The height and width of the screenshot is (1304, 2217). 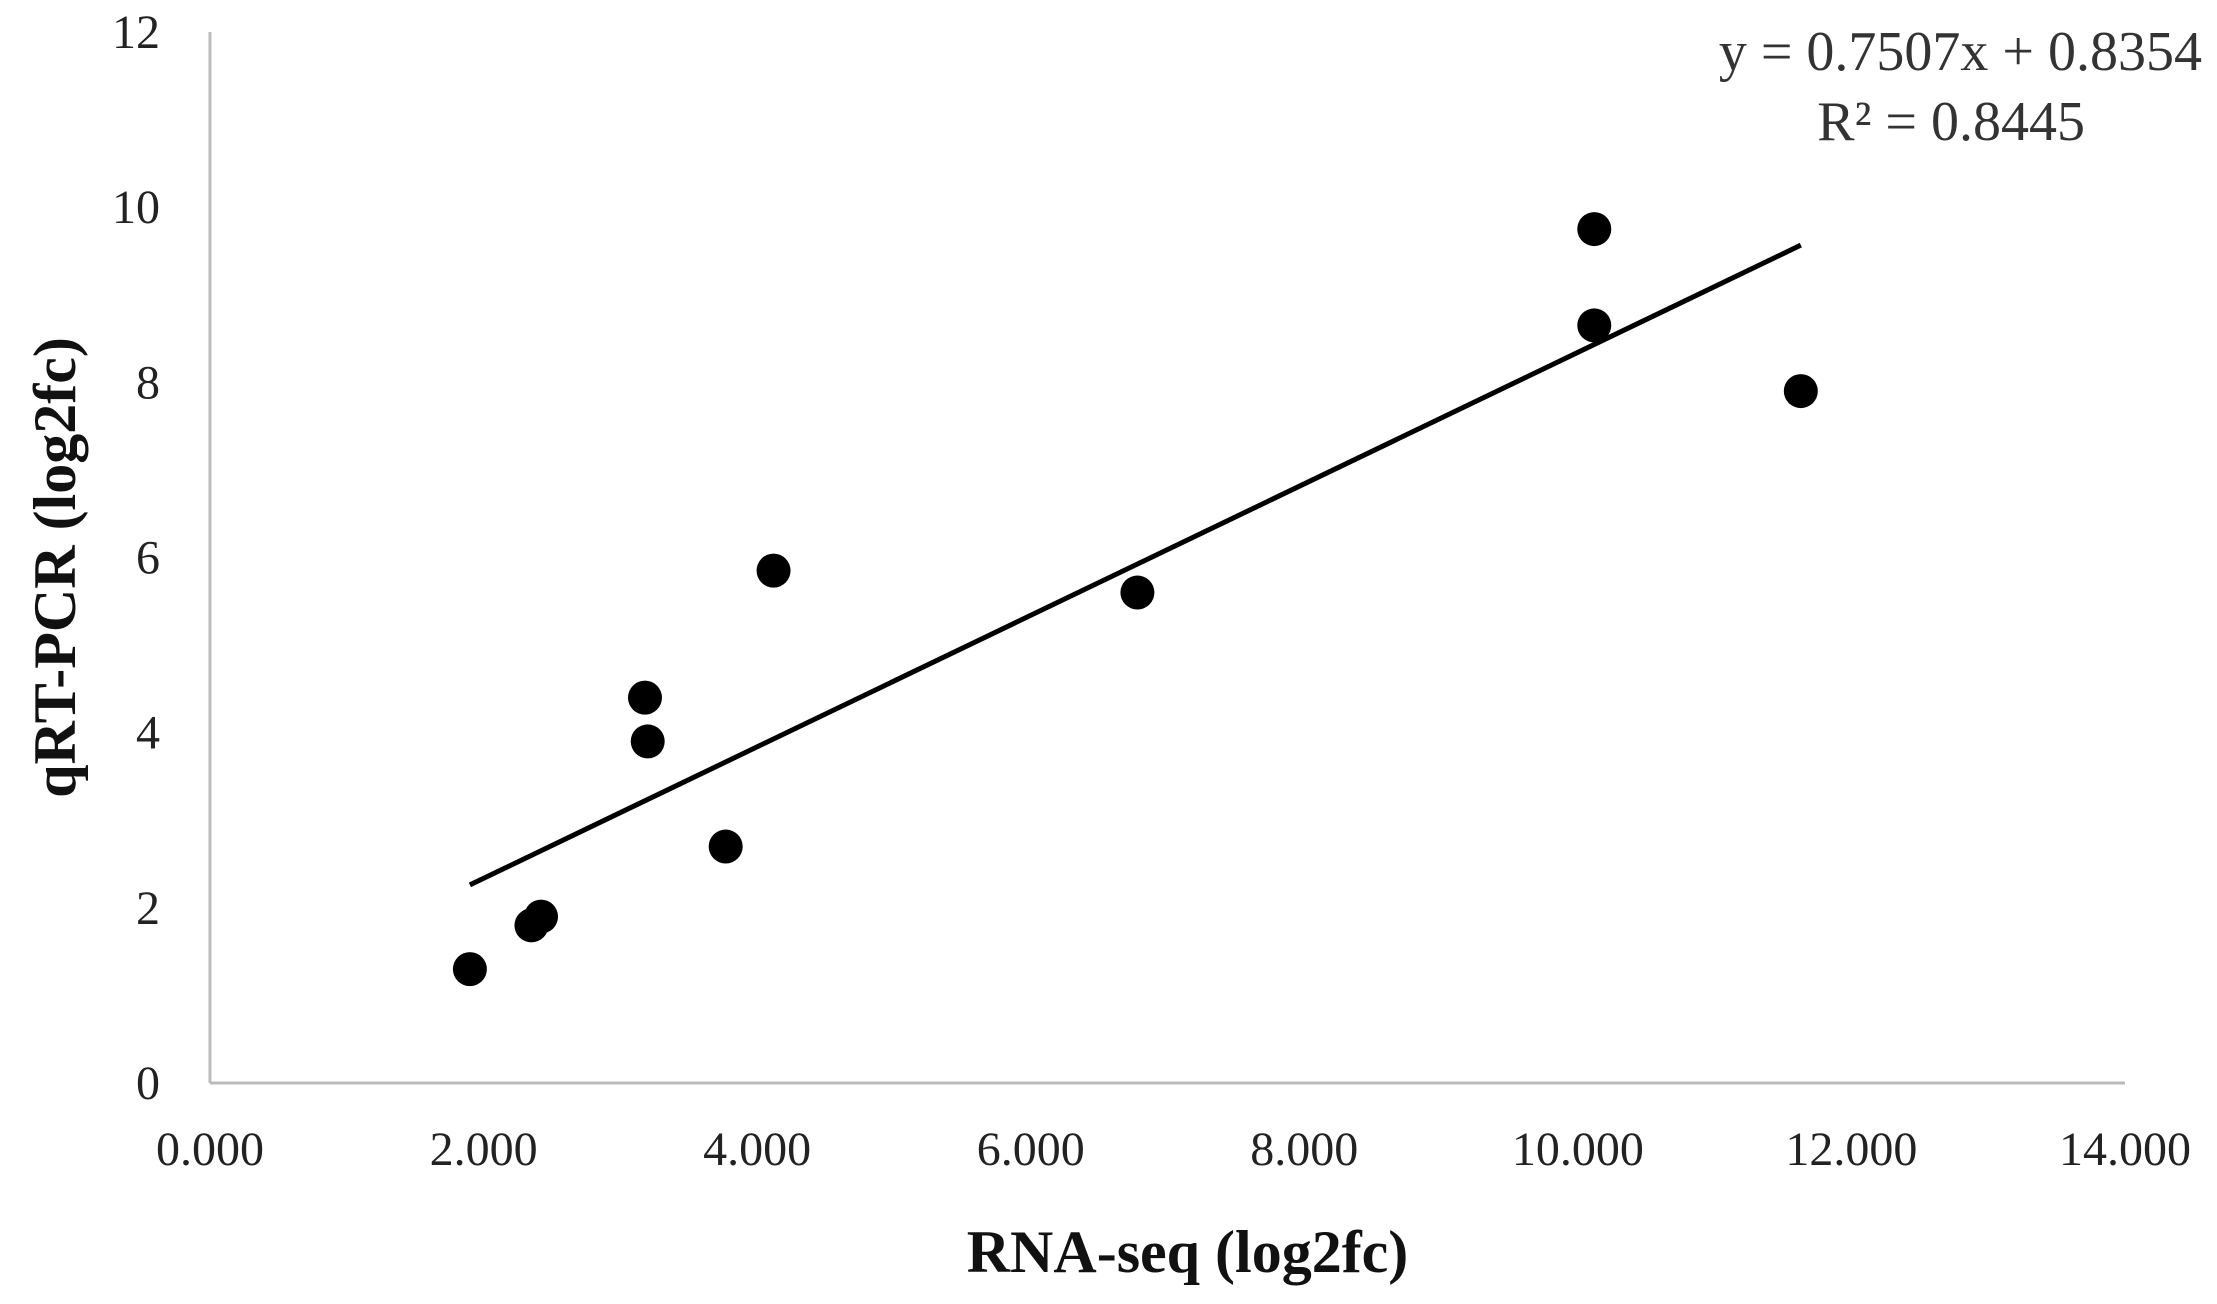 What do you see at coordinates (757, 1149) in the screenshot?
I see `x-tick-label: 4.000` at bounding box center [757, 1149].